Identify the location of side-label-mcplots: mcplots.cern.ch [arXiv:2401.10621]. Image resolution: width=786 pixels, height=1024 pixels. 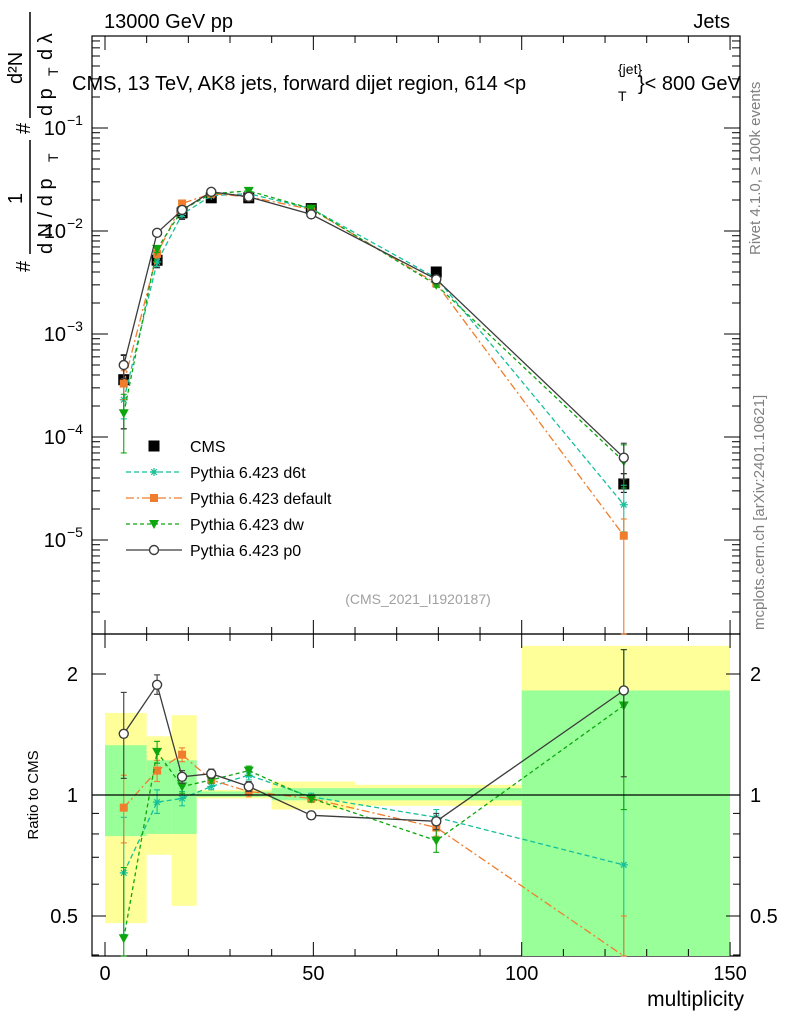
(759, 512).